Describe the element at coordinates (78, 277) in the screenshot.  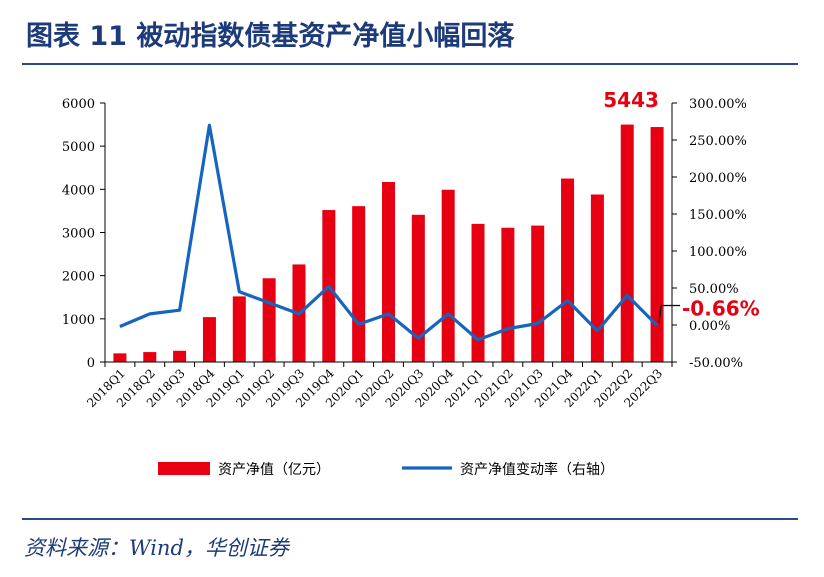
I see `left-tick-label: 2000` at that location.